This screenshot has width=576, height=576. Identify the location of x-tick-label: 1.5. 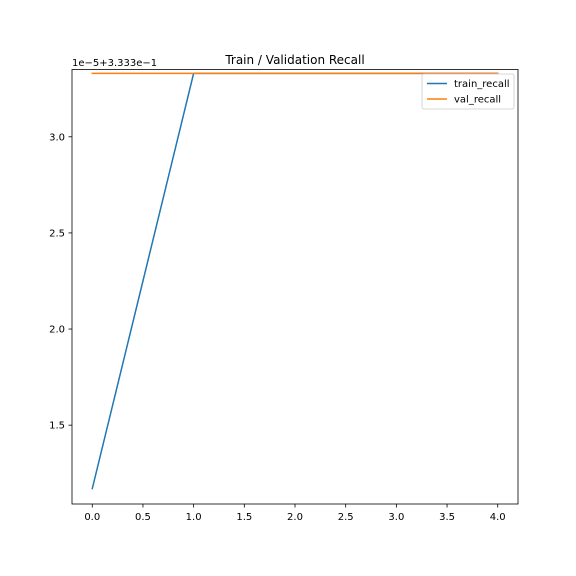
(244, 517).